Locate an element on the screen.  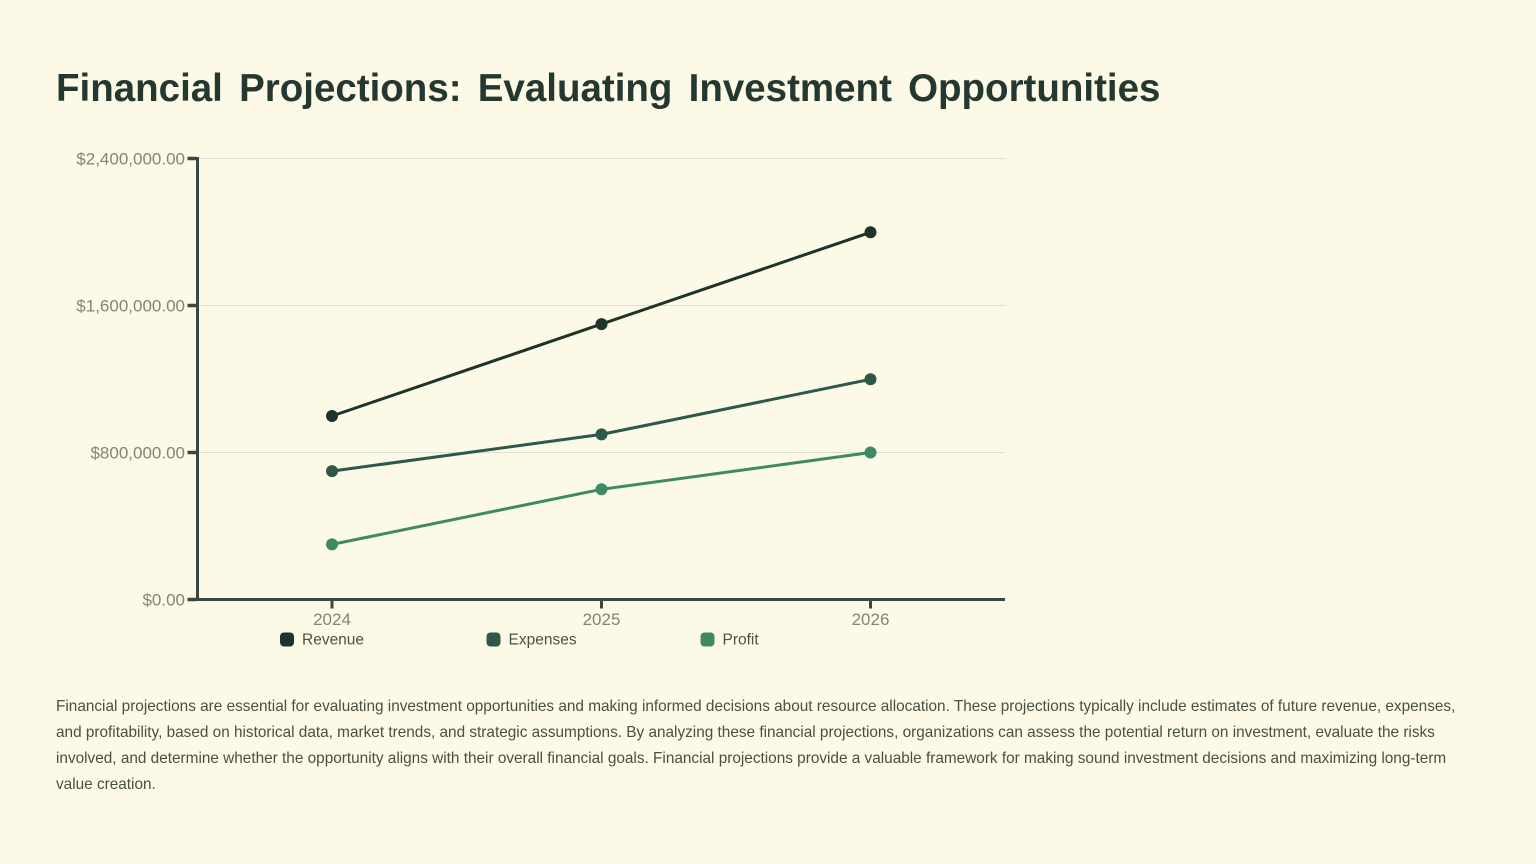
svg-text: Profit is located at coordinates (741, 640).